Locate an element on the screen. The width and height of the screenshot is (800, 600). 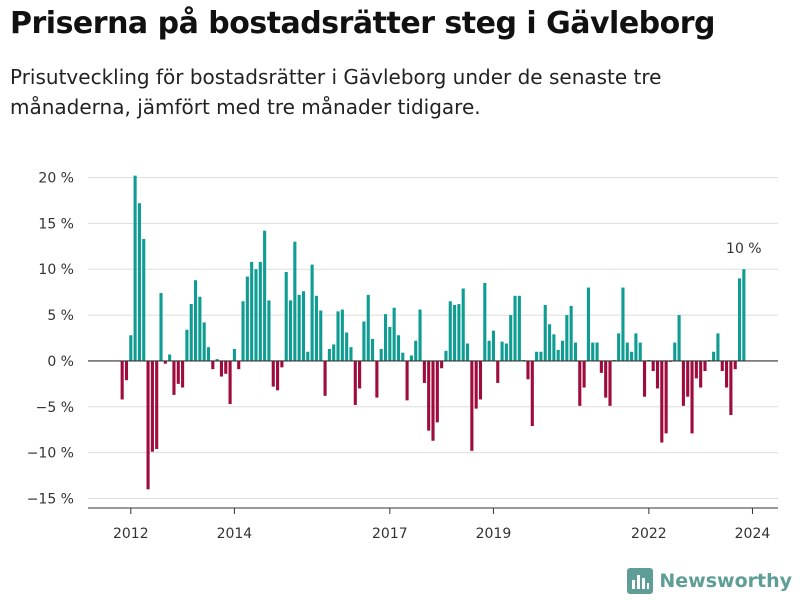
x-tick-label: 2017 is located at coordinates (390, 534).